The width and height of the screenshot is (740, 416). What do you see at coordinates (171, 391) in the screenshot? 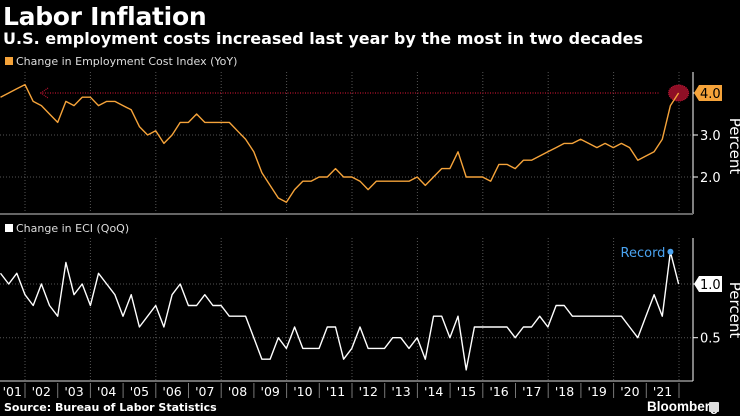
I see `x-tick-label: '06` at bounding box center [171, 391].